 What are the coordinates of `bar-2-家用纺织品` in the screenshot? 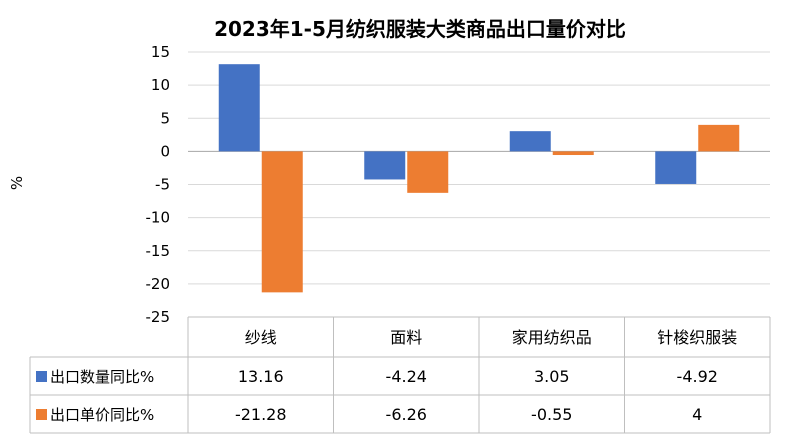 It's located at (573, 153).